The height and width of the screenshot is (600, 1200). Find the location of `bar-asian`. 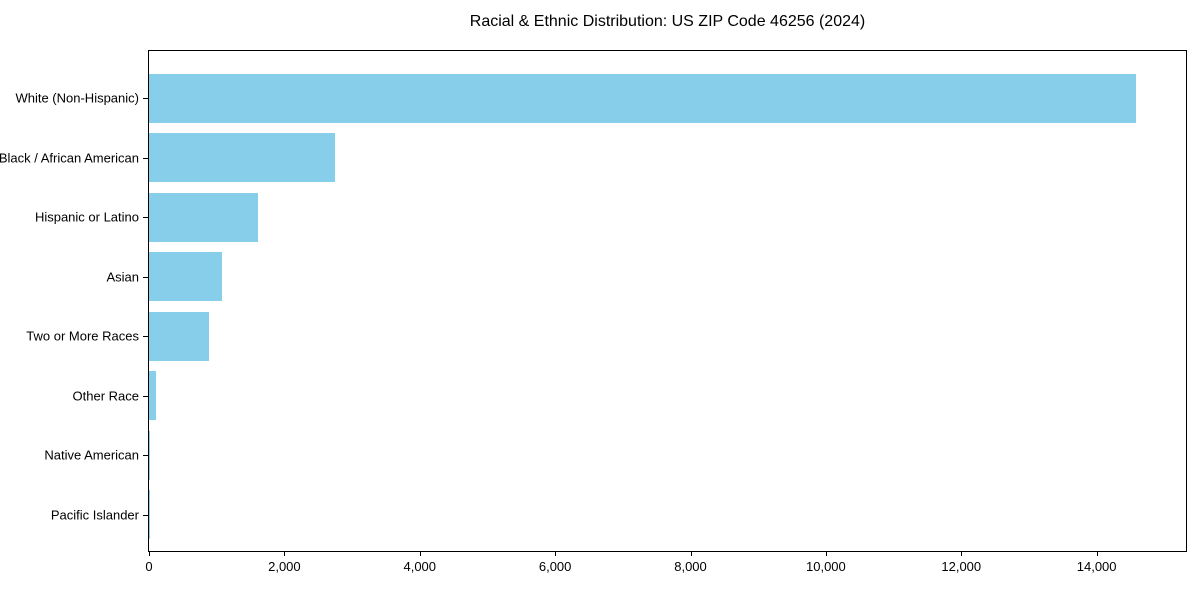

bar-asian is located at coordinates (185, 277).